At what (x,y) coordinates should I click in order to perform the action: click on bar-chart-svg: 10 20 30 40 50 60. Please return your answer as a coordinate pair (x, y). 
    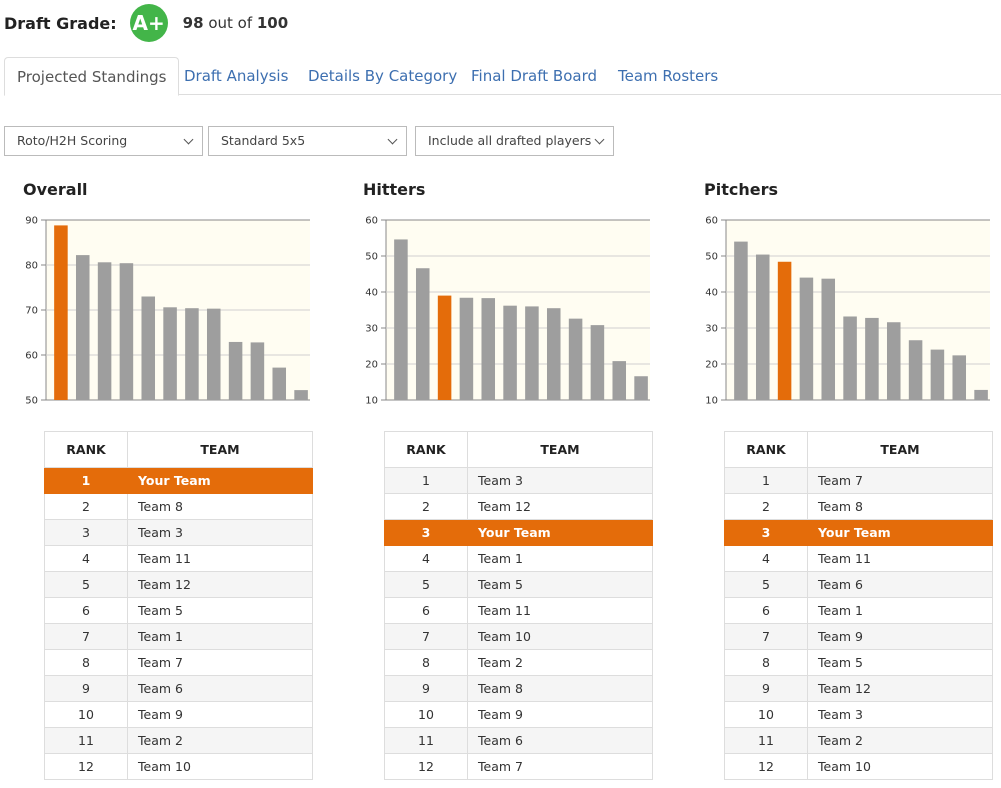
    Looking at the image, I should click on (847, 311).